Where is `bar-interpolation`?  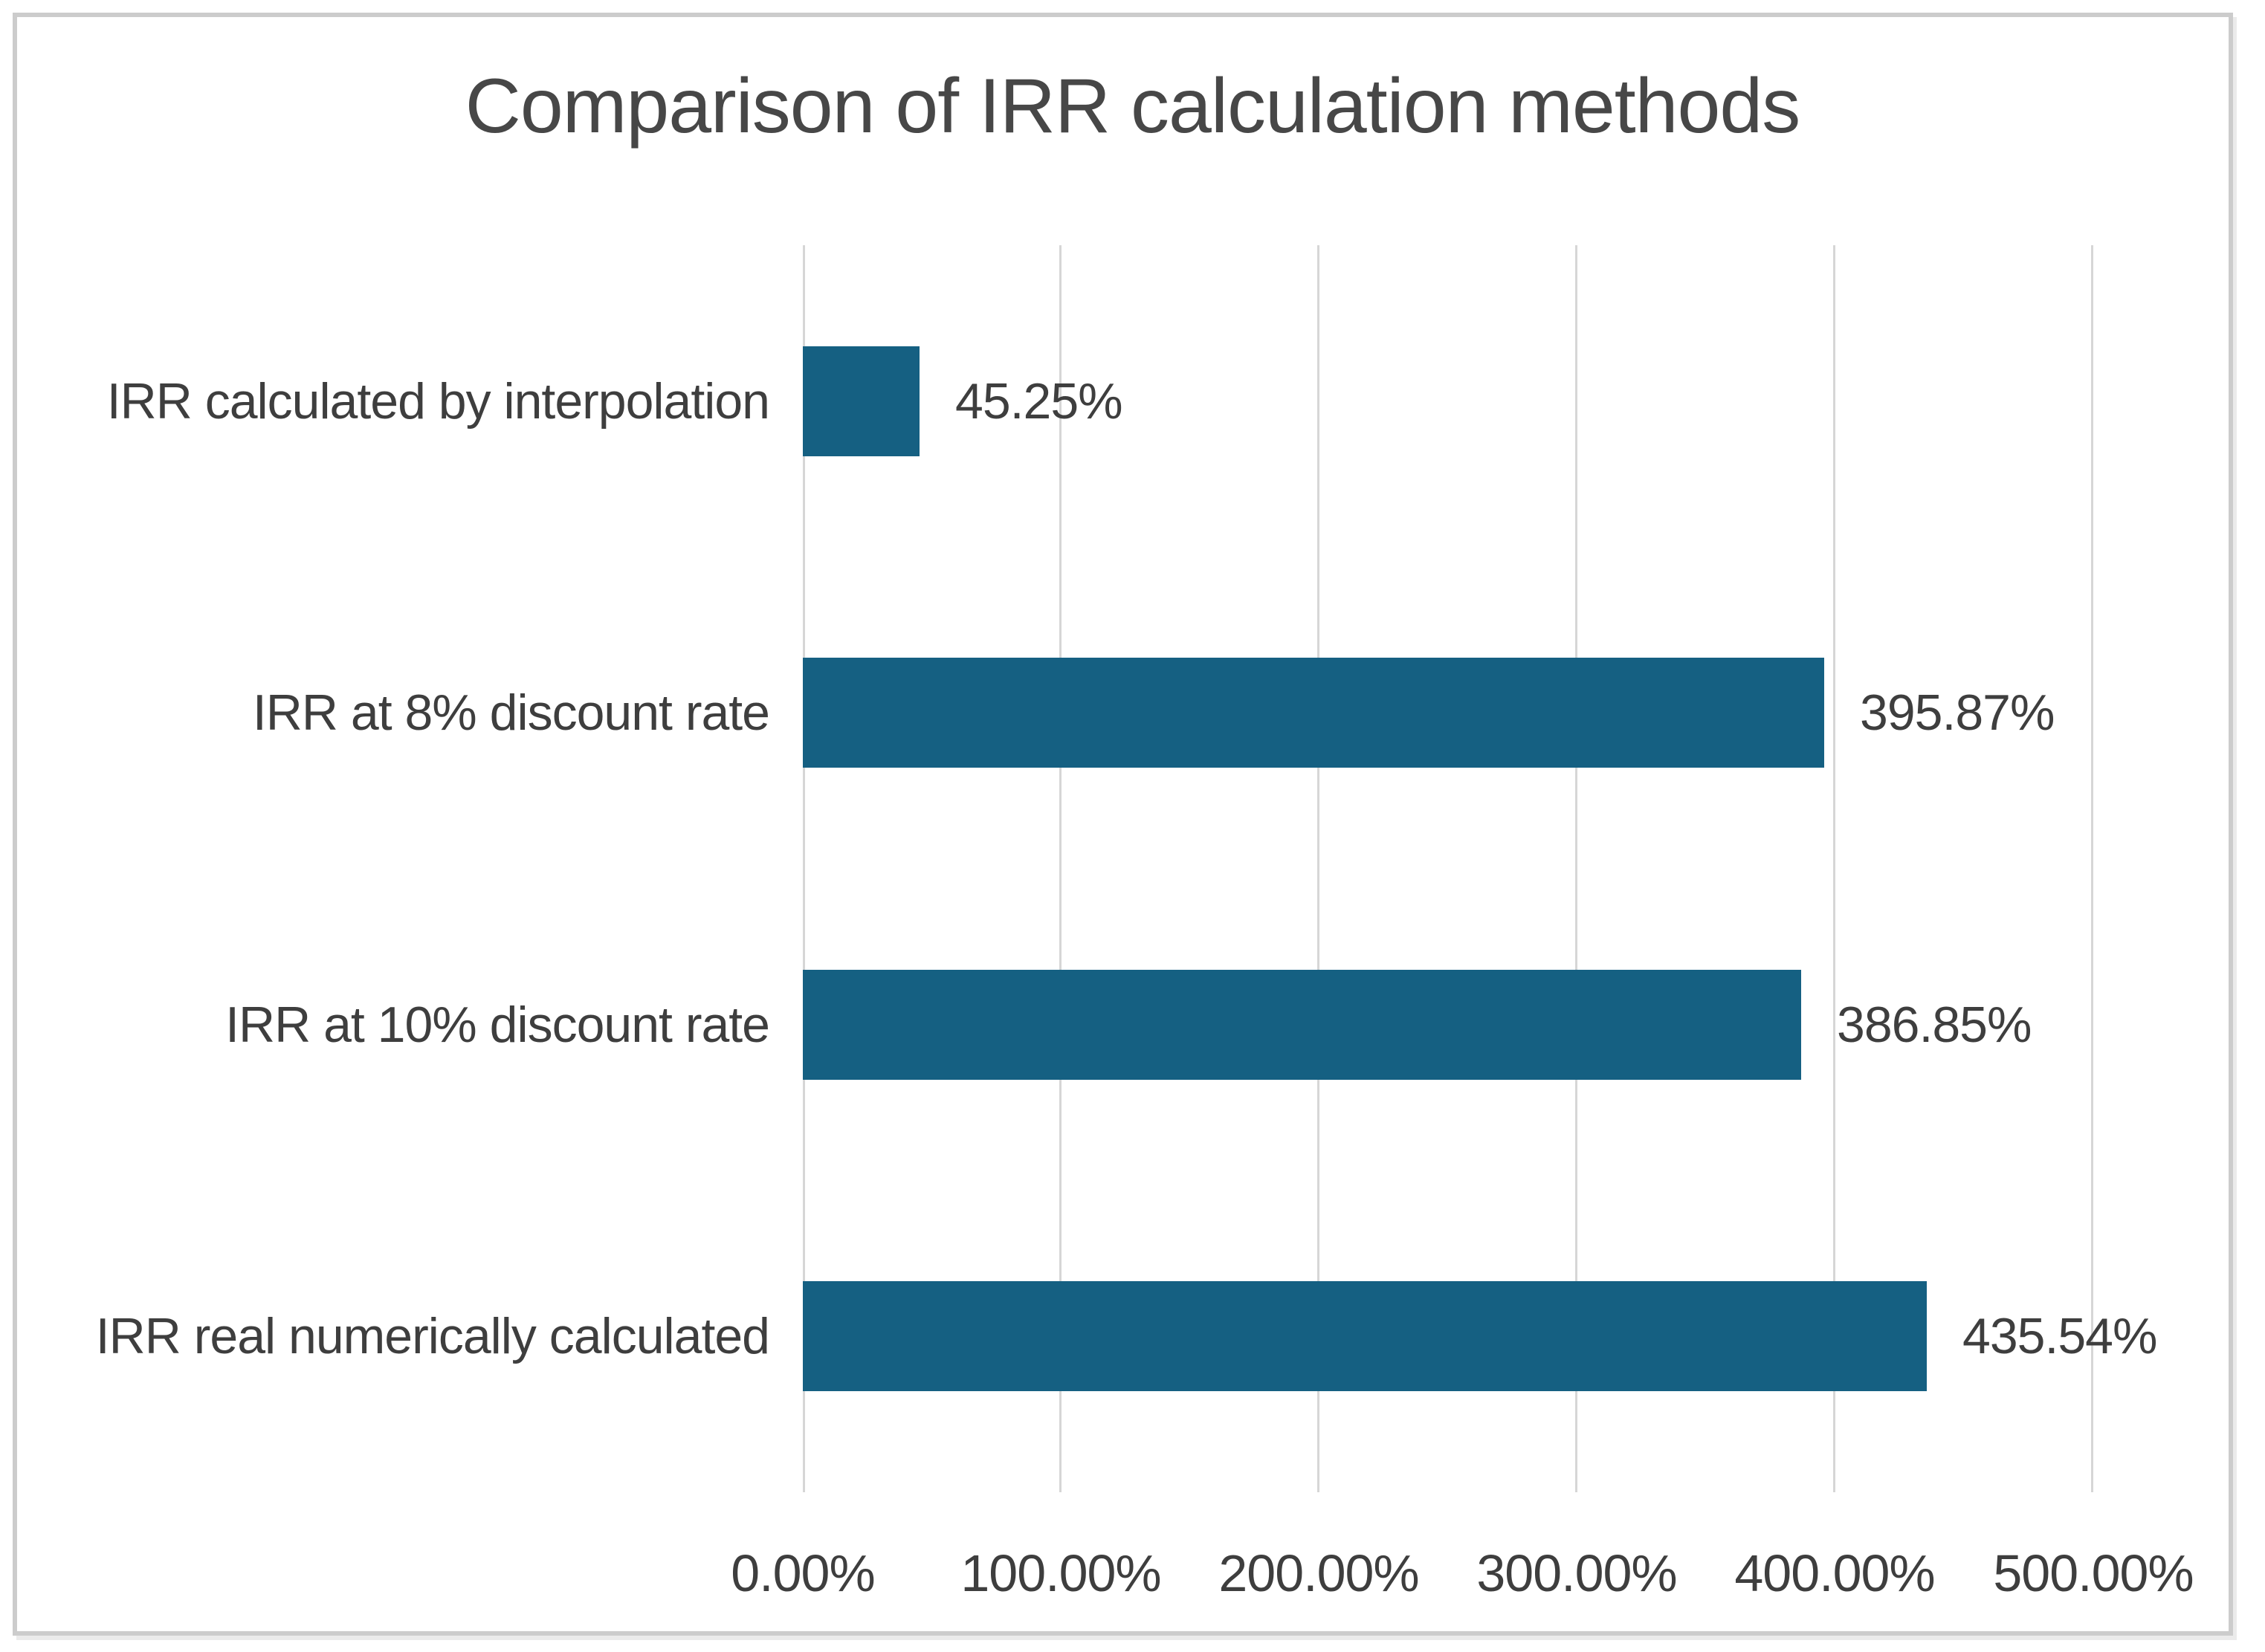
bar-interpolation is located at coordinates (861, 401).